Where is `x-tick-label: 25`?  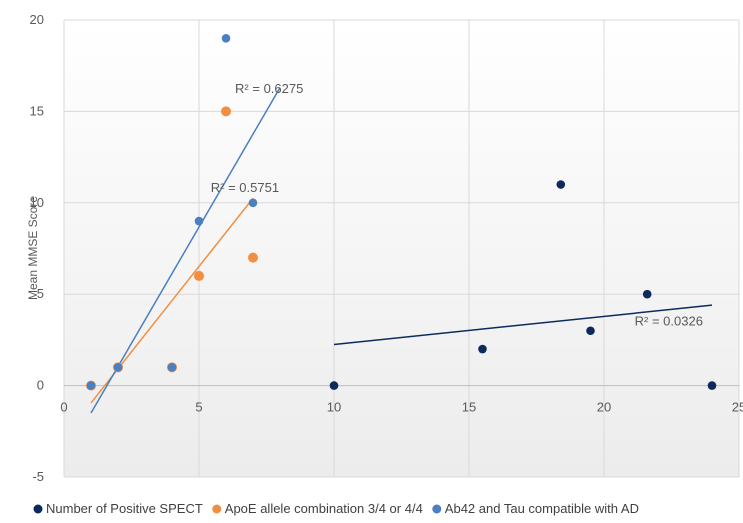
x-tick-label: 25 is located at coordinates (737, 407).